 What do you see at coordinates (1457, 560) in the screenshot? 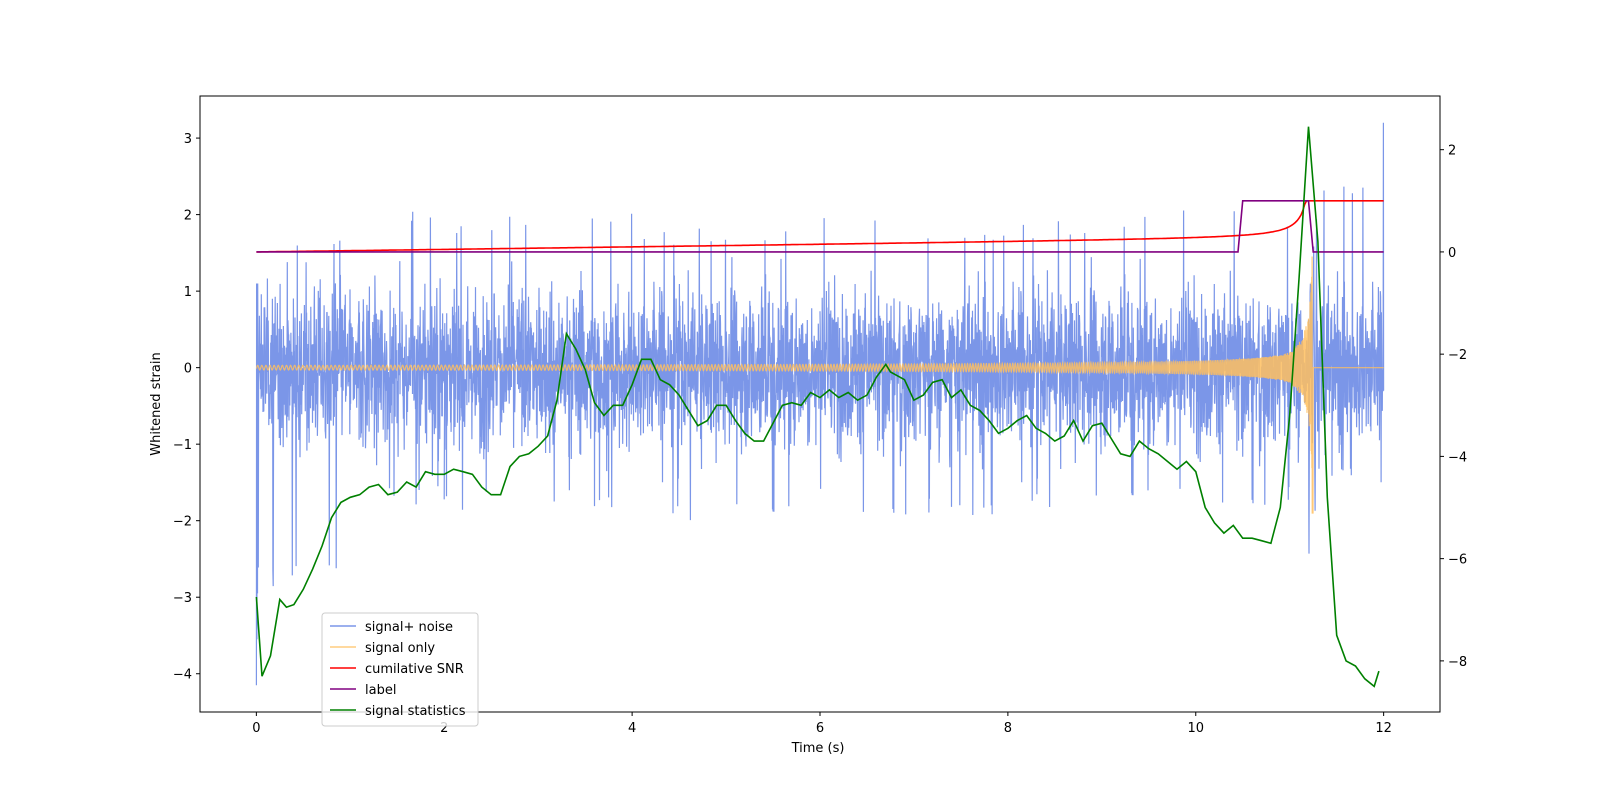
I see `y2-tick-label: −6` at bounding box center [1457, 560].